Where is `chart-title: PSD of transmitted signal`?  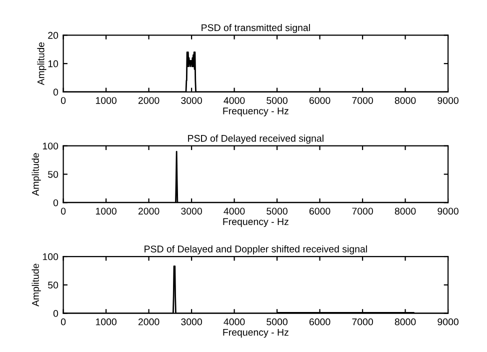
chart-title: PSD of transmitted signal is located at coordinates (256, 29).